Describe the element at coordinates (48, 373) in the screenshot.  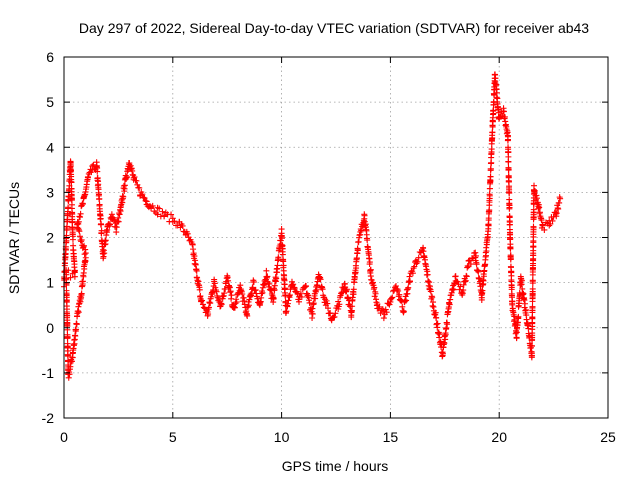
I see `y-tick-label: -1` at that location.